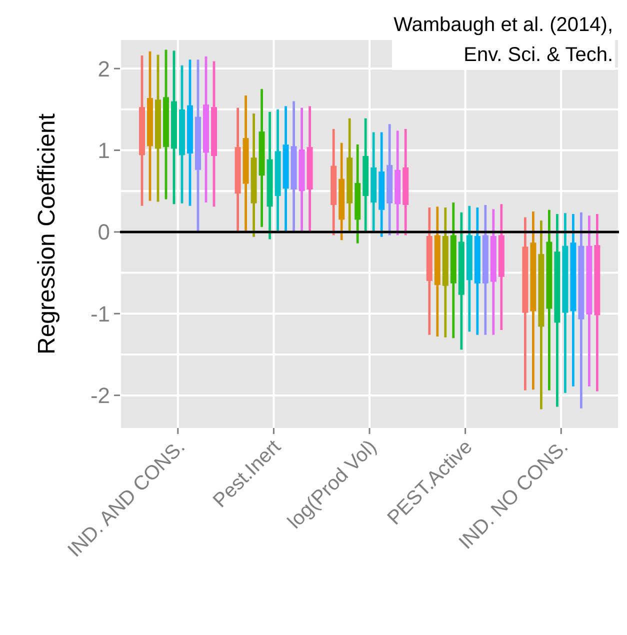 The width and height of the screenshot is (627, 635). I want to click on y-tick-label: -1, so click(100, 313).